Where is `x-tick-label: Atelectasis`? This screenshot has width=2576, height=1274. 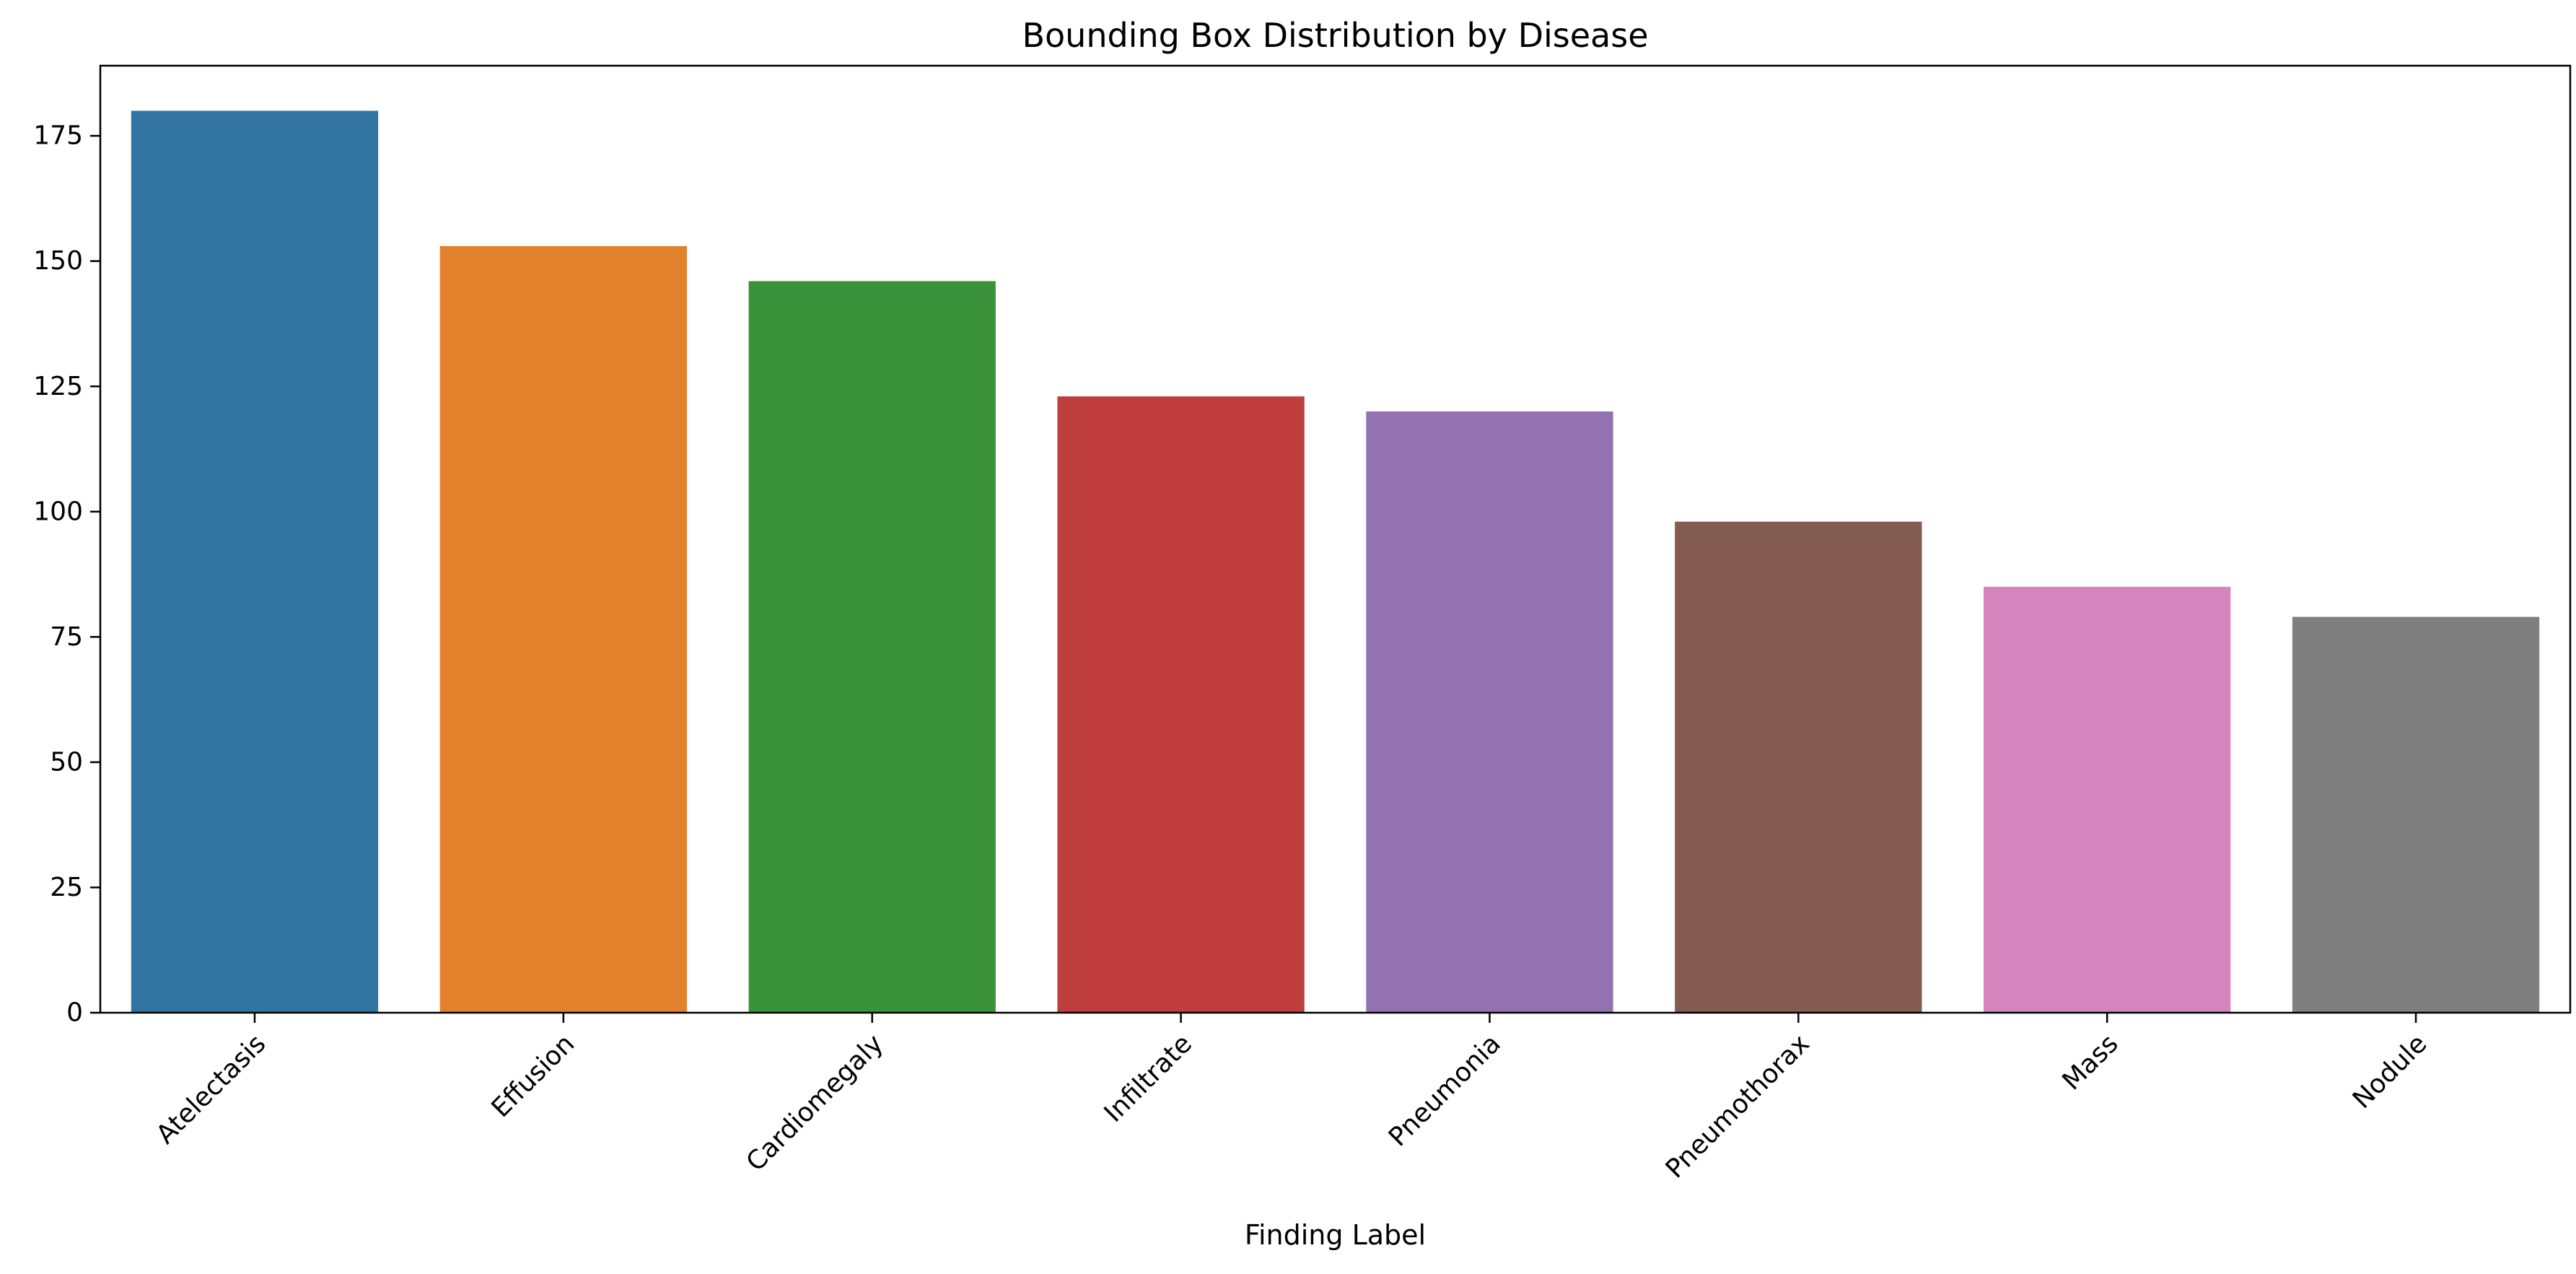
x-tick-label: Atelectasis is located at coordinates (211, 1089).